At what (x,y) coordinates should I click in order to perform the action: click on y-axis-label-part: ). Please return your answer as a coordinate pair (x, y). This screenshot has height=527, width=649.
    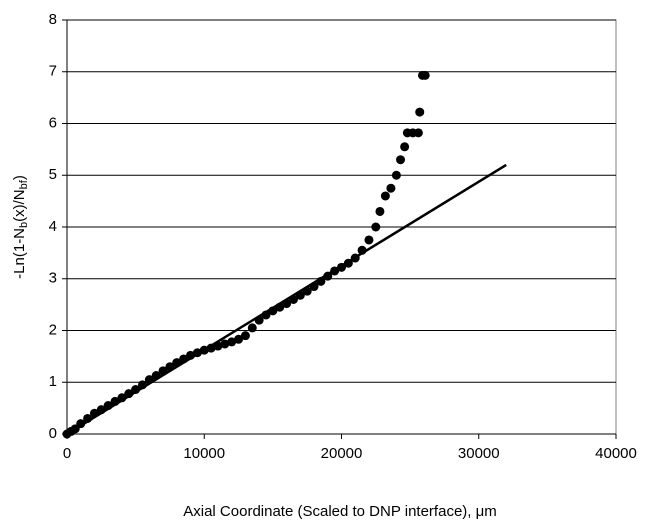
    Looking at the image, I should click on (19, 177).